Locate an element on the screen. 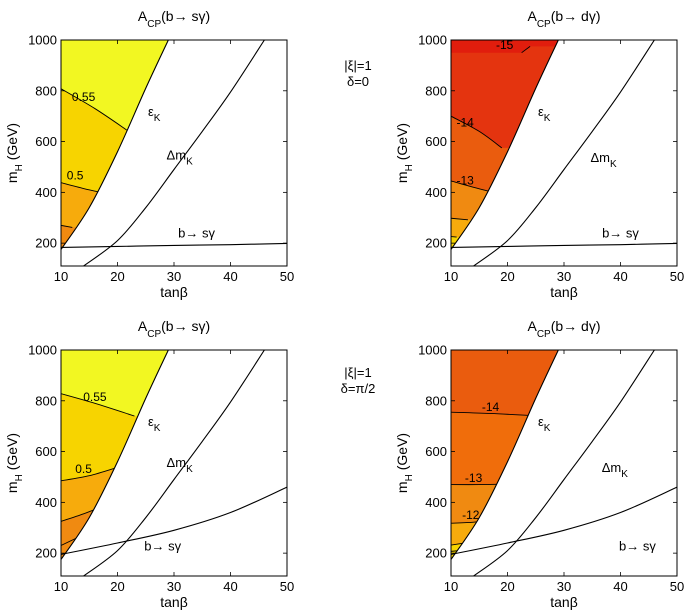 This screenshot has width=692, height=616. contour-line-c_m12 is located at coordinates (459, 219).